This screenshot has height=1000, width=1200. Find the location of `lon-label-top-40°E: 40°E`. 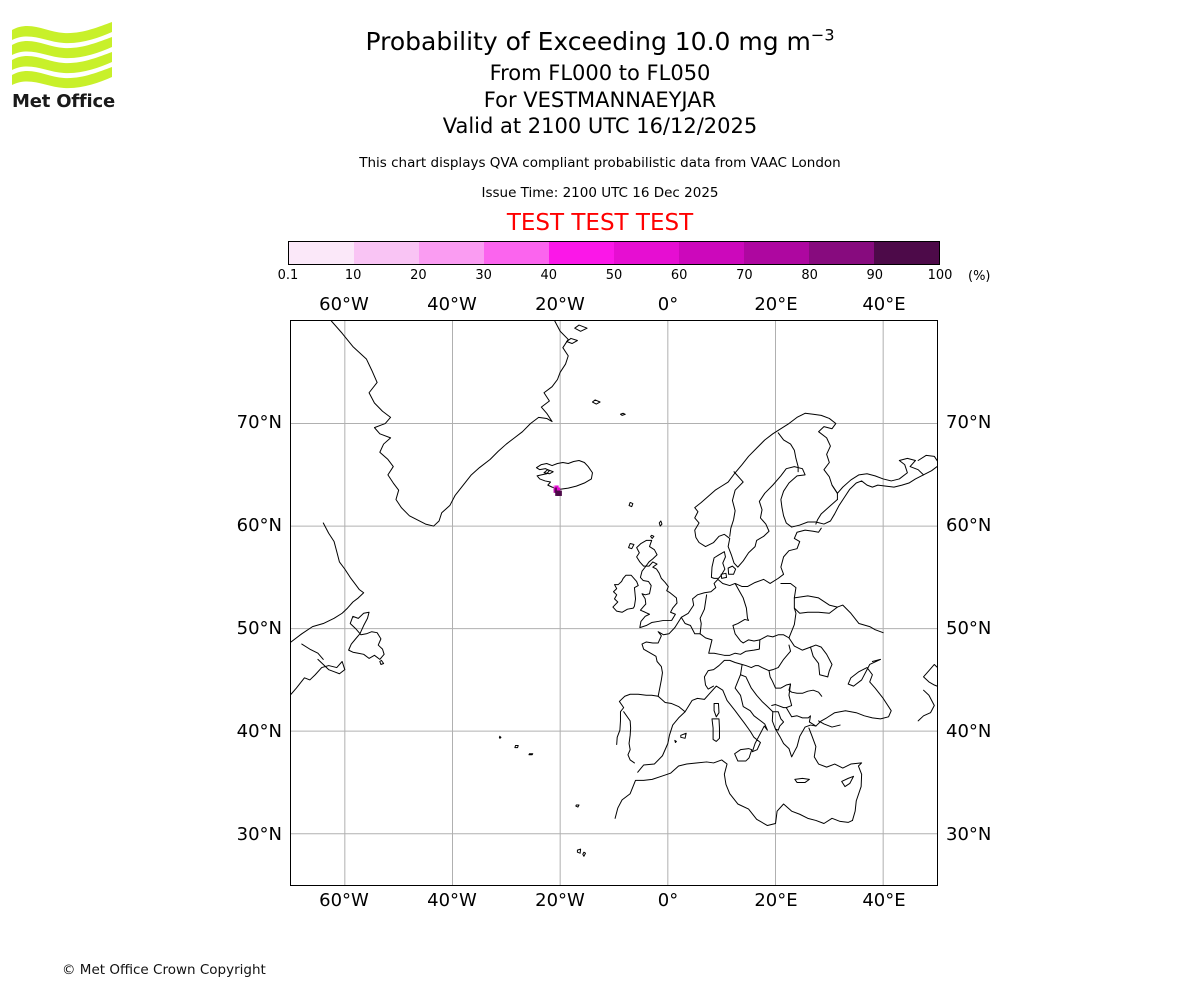

lon-label-top-40°E: 40°E is located at coordinates (884, 304).